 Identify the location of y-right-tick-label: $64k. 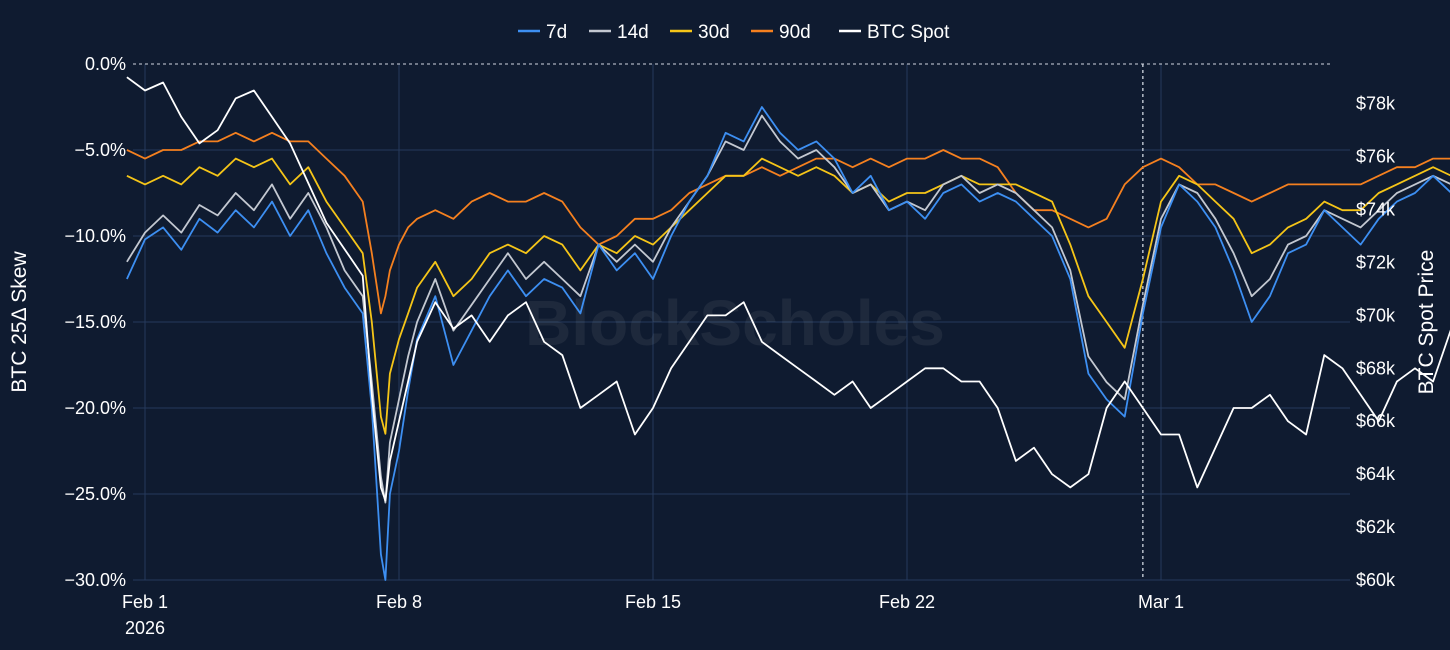
(1376, 474).